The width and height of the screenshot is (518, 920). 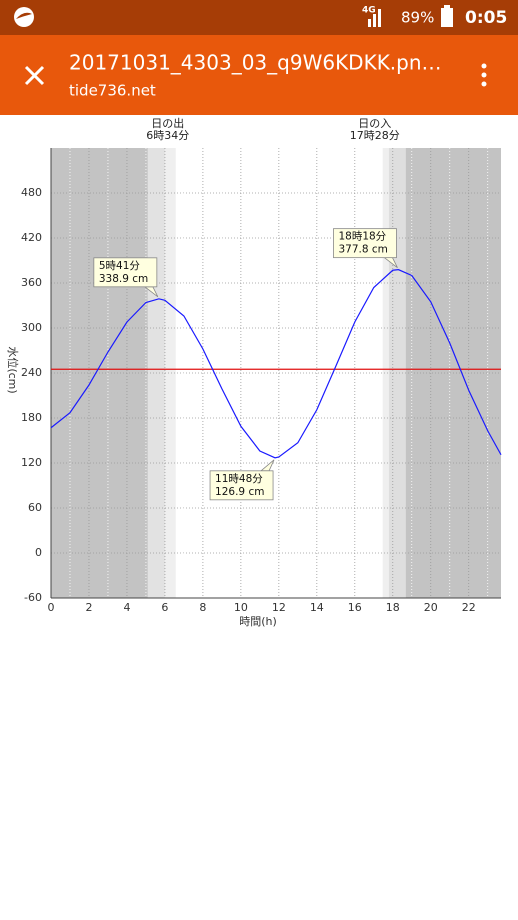 I want to click on battery-icon, so click(x=447, y=17).